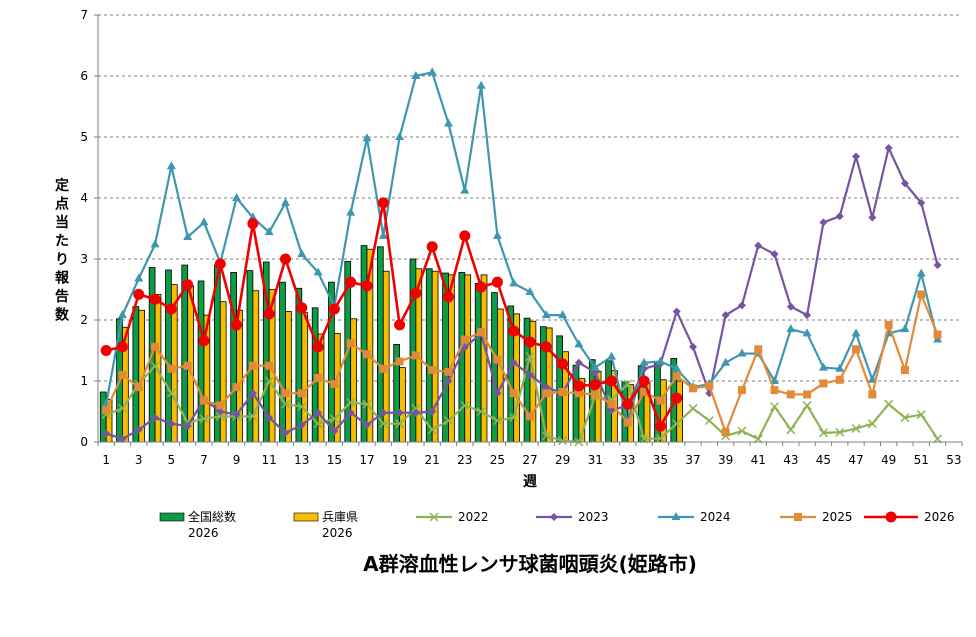  I want to click on y-tick-label: 3, so click(84, 259).